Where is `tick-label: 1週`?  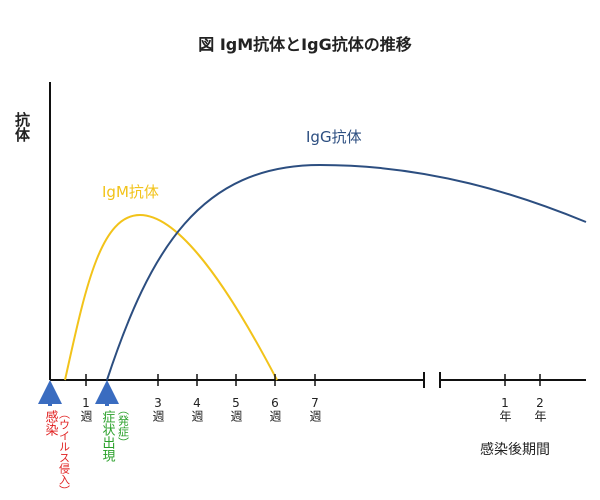
tick-label: 1週 is located at coordinates (86, 409).